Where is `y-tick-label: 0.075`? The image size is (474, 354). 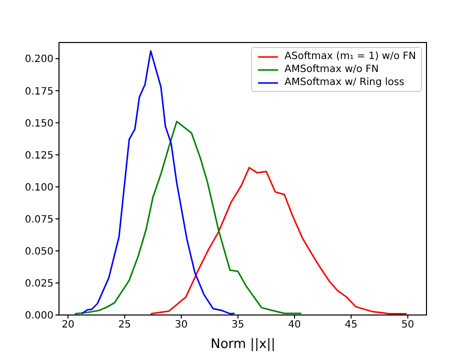
y-tick-label: 0.075 is located at coordinates (39, 220).